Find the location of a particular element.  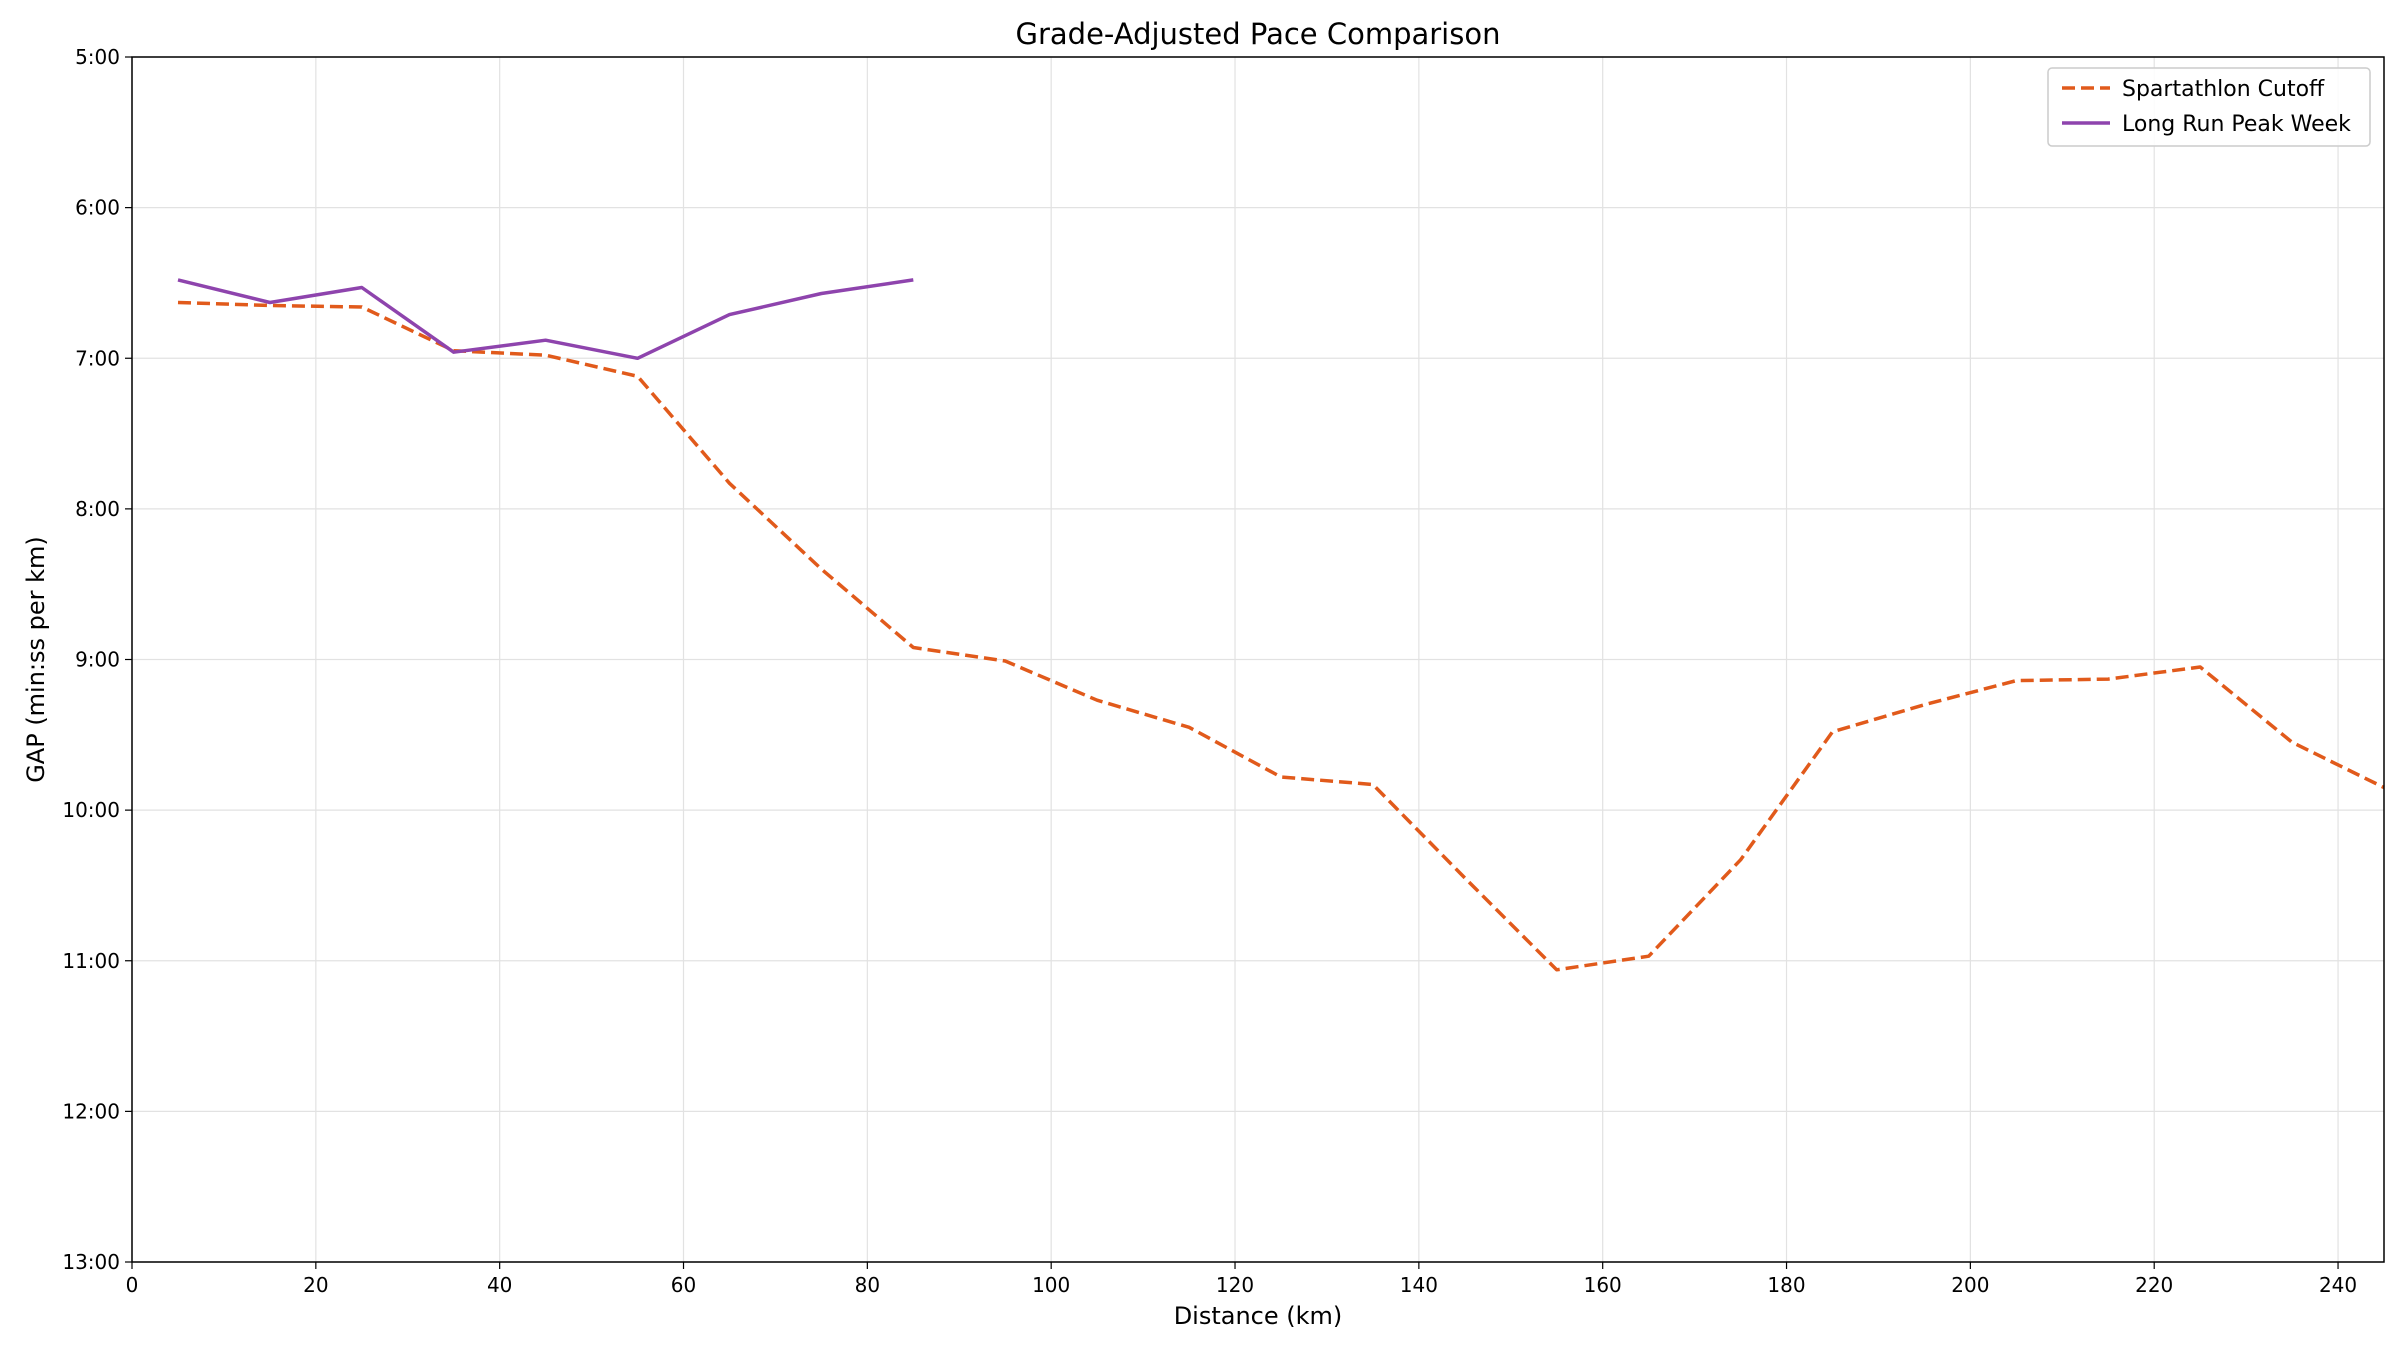

x-tick-label: 160 is located at coordinates (1603, 1285).